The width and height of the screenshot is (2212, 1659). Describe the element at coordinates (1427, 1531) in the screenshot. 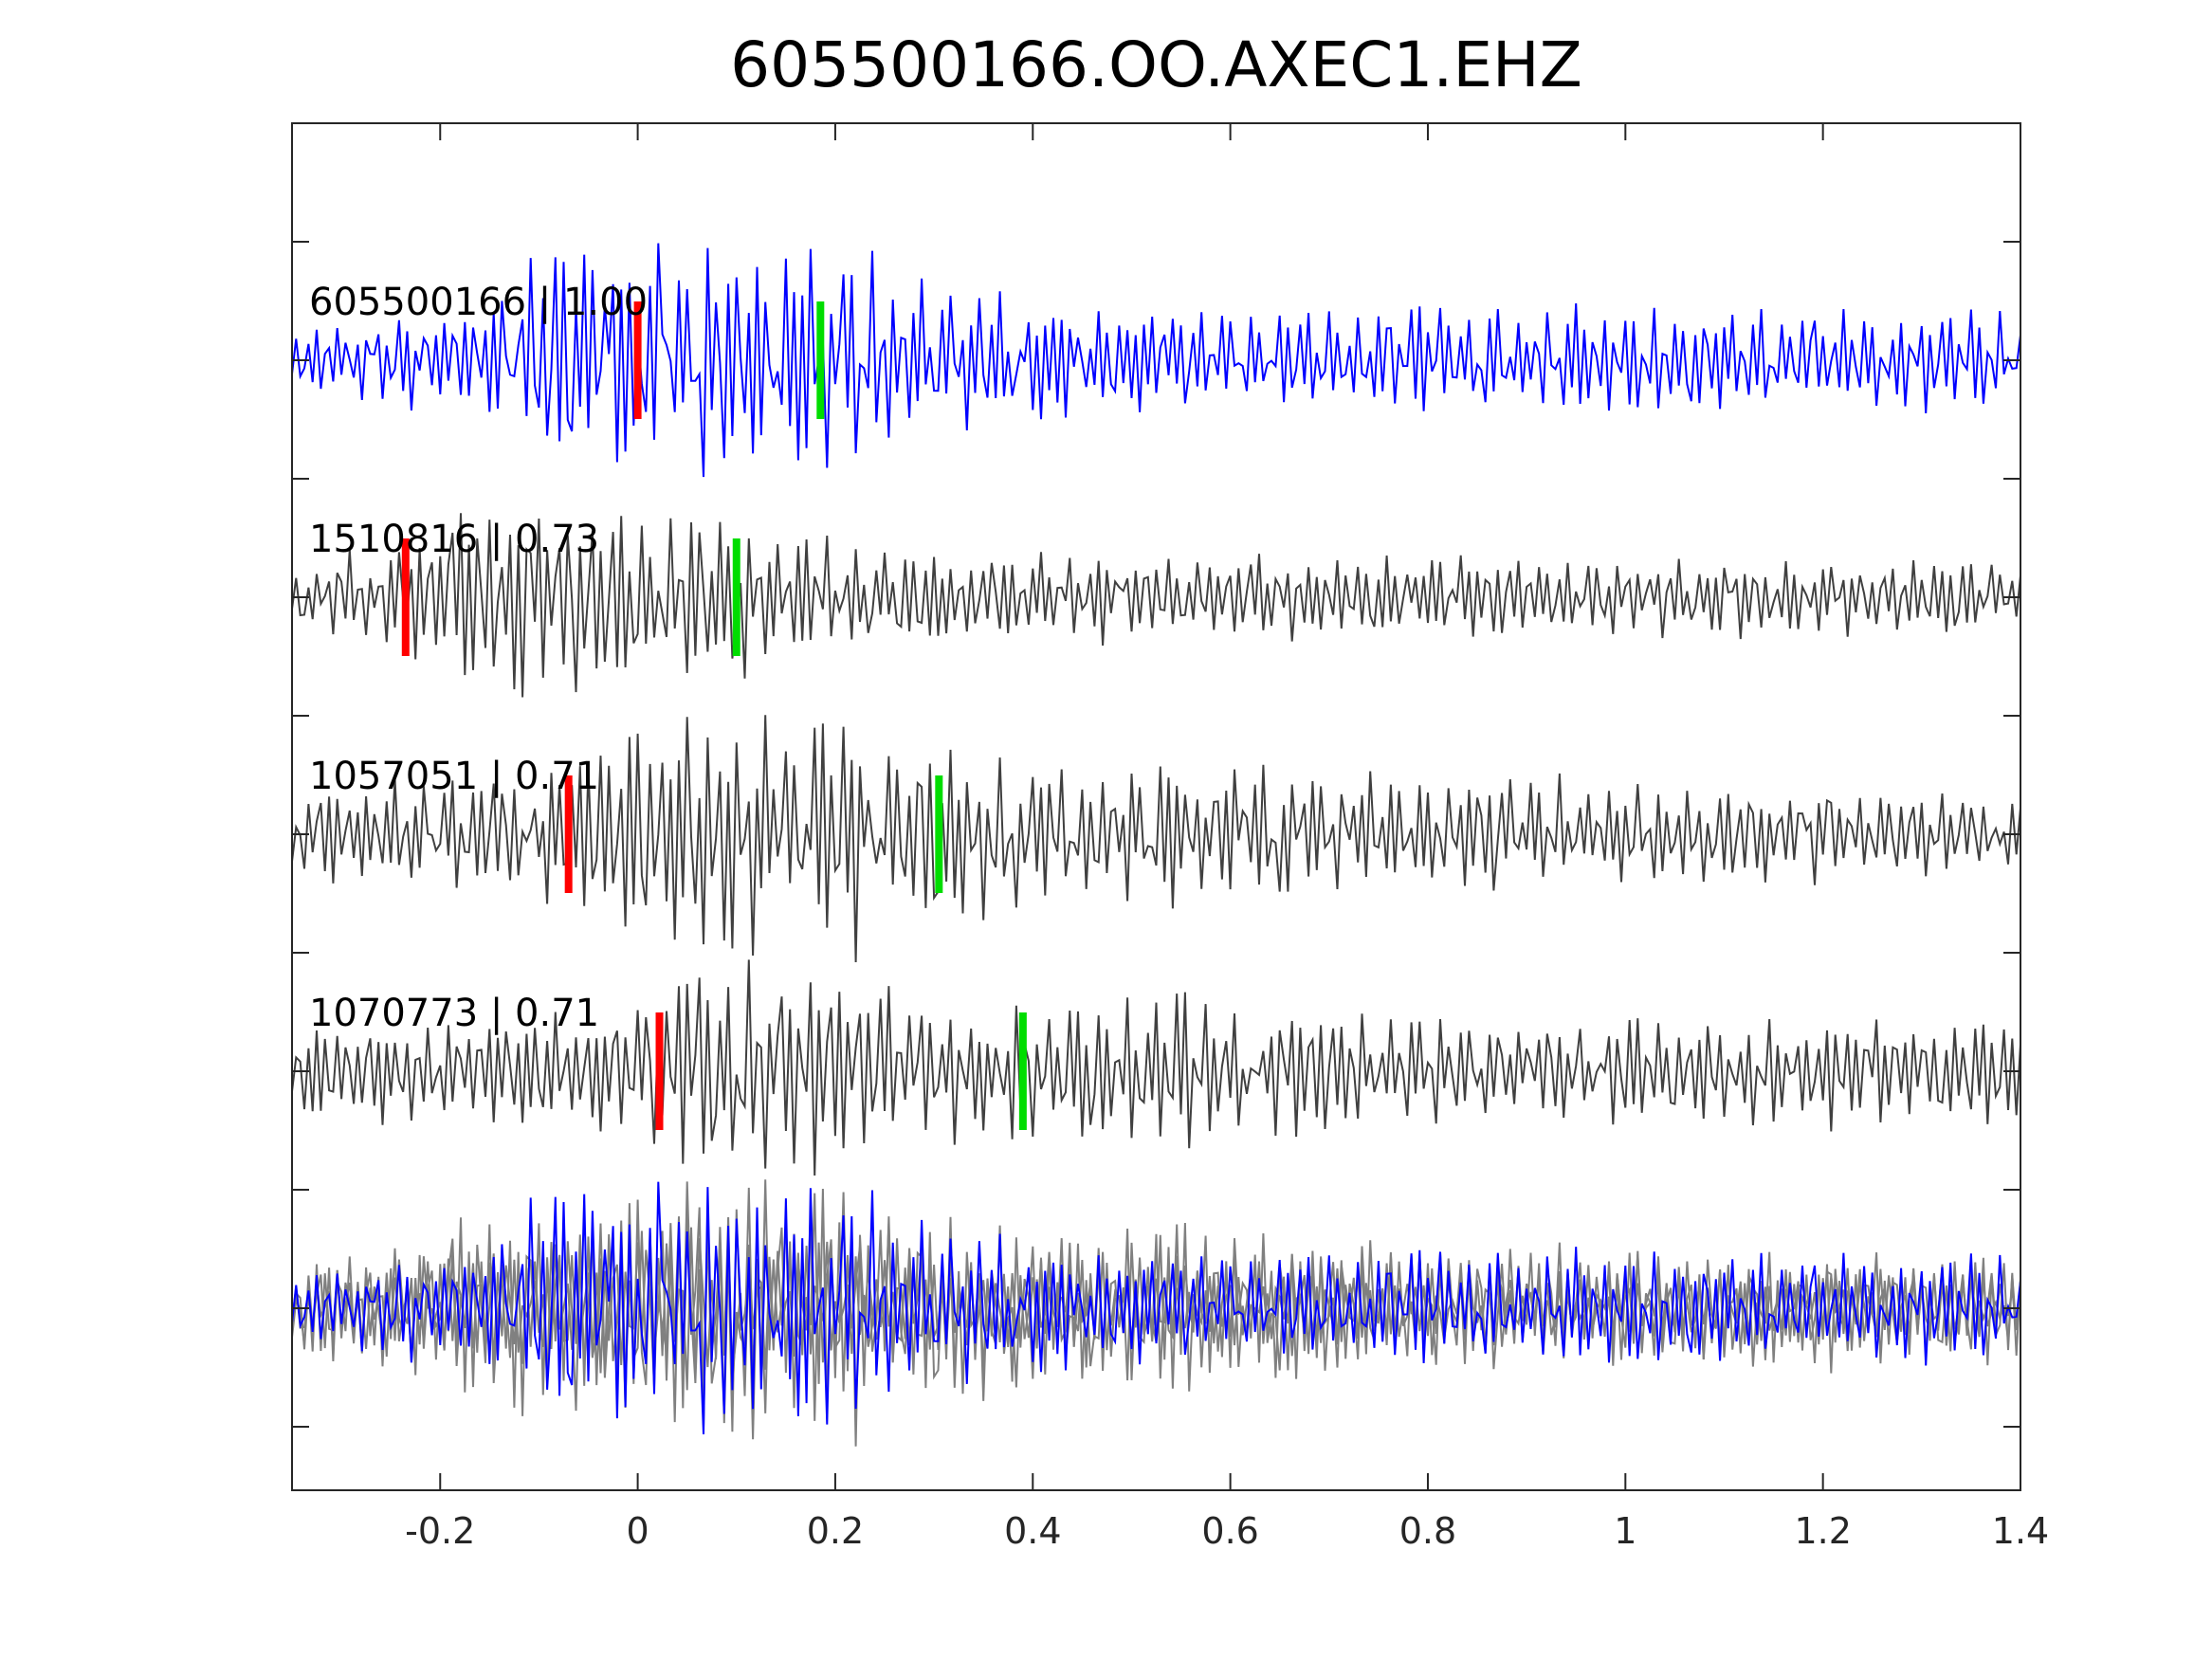

I see `x-tick-label: 0.8` at that location.